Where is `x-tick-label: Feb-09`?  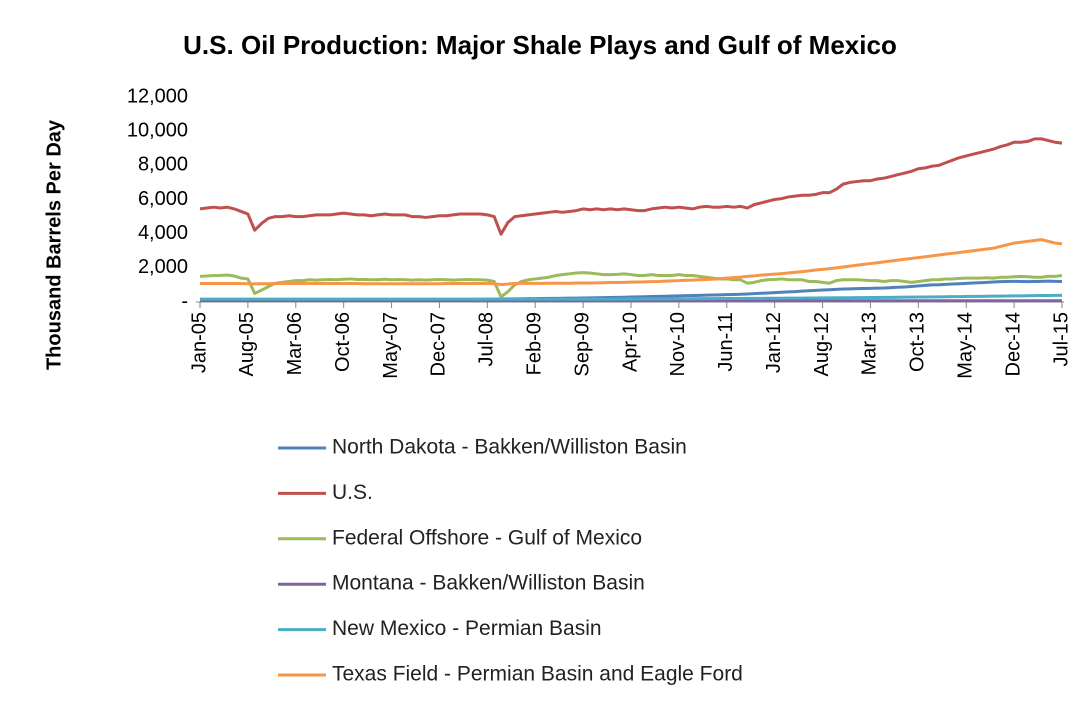
x-tick-label: Feb-09 is located at coordinates (535, 343).